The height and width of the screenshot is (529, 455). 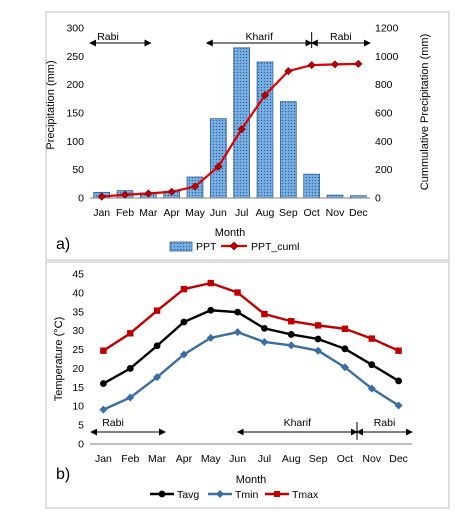 I want to click on y-right-tick-600: 600, so click(x=384, y=114).